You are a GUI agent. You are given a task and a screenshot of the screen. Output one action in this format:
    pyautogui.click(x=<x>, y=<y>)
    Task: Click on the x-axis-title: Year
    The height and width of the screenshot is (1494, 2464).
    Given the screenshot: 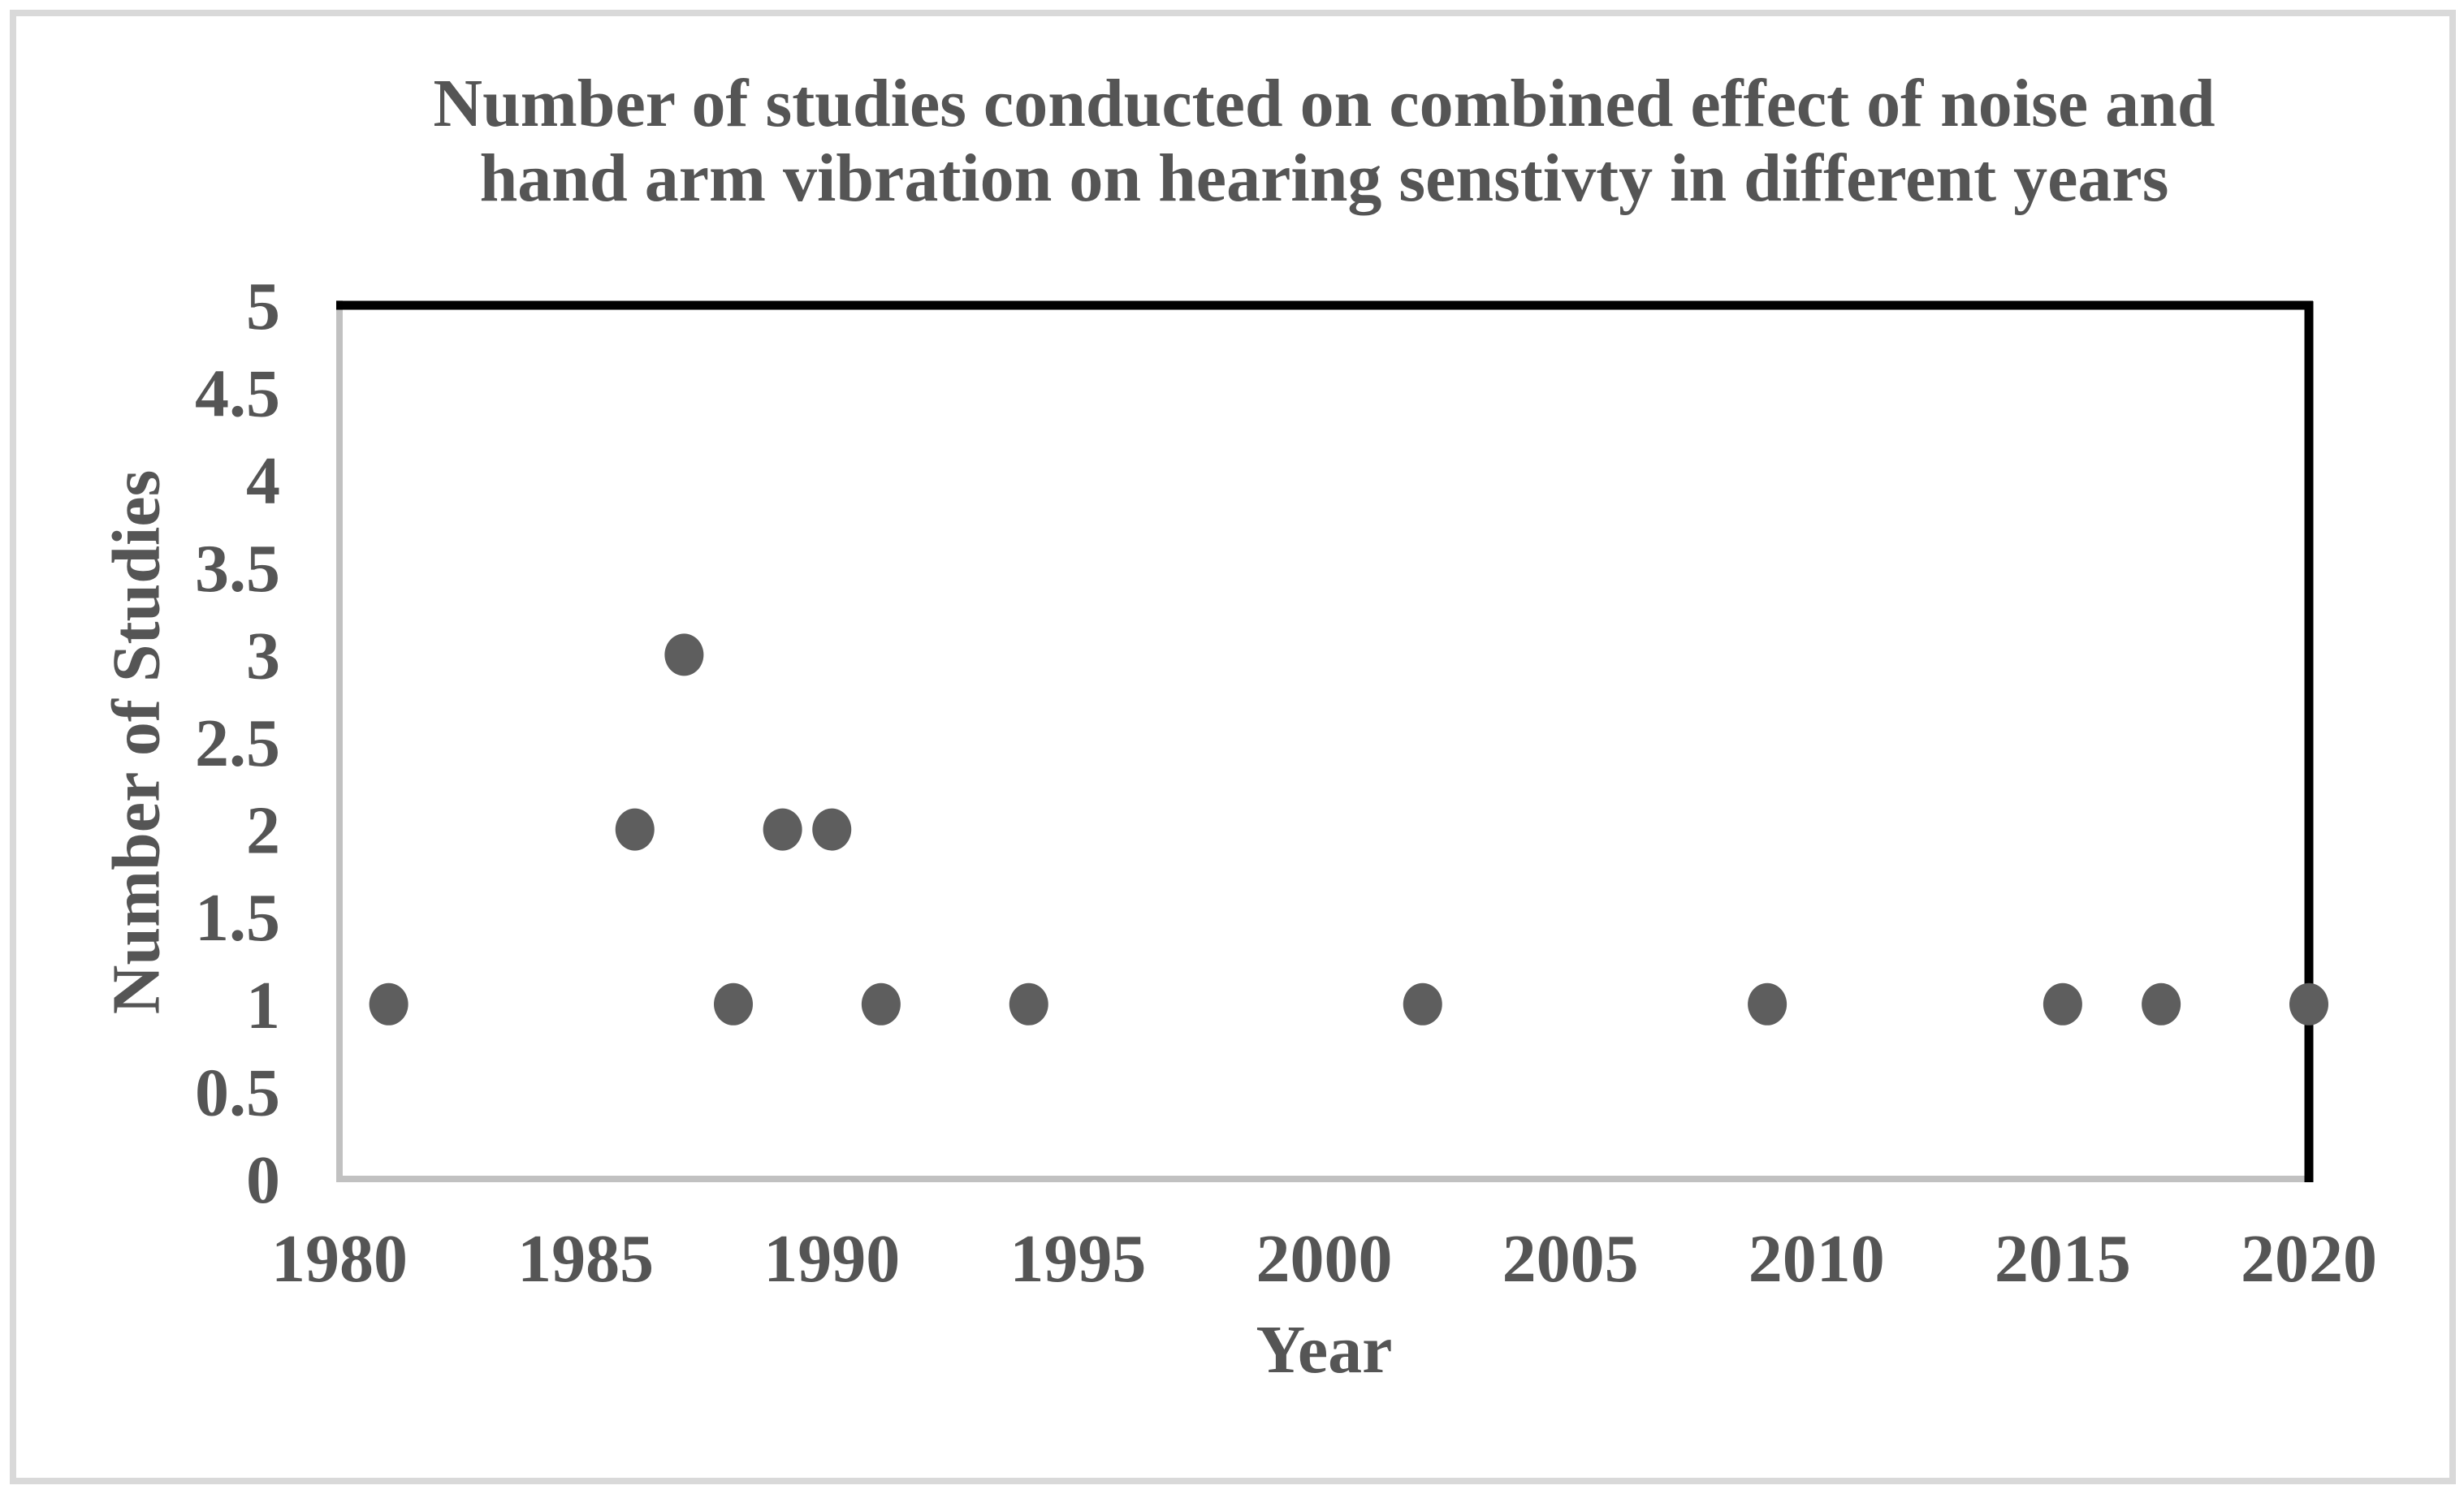 What is the action you would take?
    pyautogui.click(x=1324, y=1350)
    